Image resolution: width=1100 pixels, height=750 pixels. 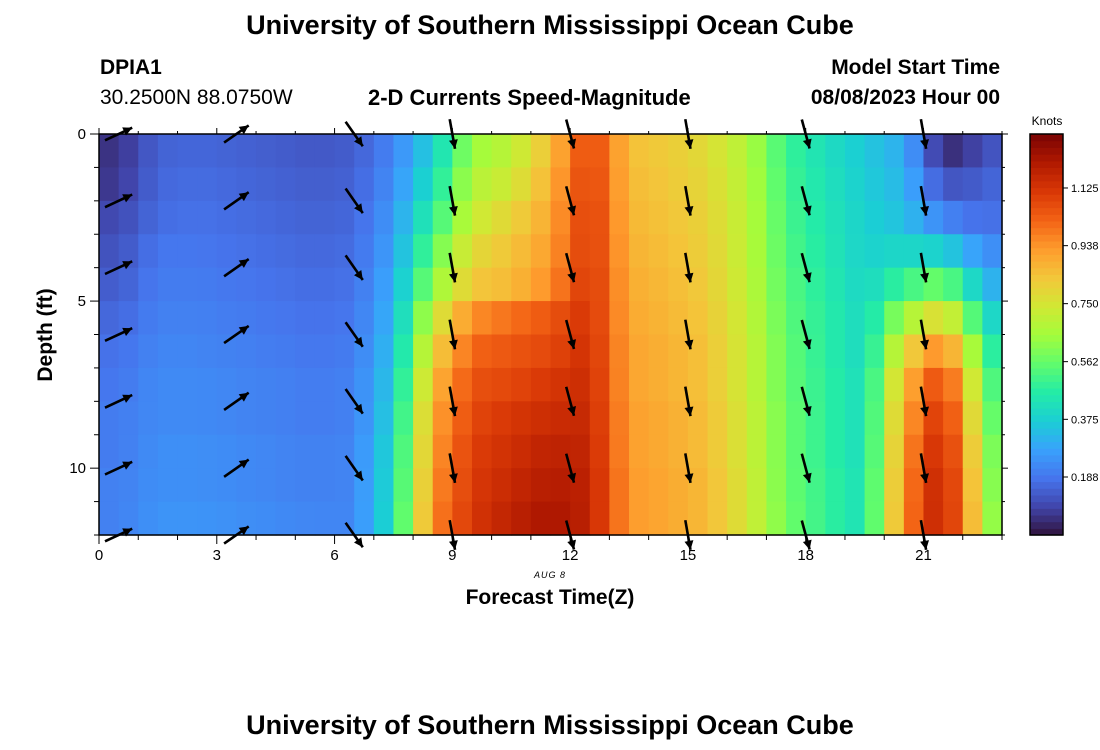 What do you see at coordinates (923, 555) in the screenshot?
I see `x-tick-label: 21` at bounding box center [923, 555].